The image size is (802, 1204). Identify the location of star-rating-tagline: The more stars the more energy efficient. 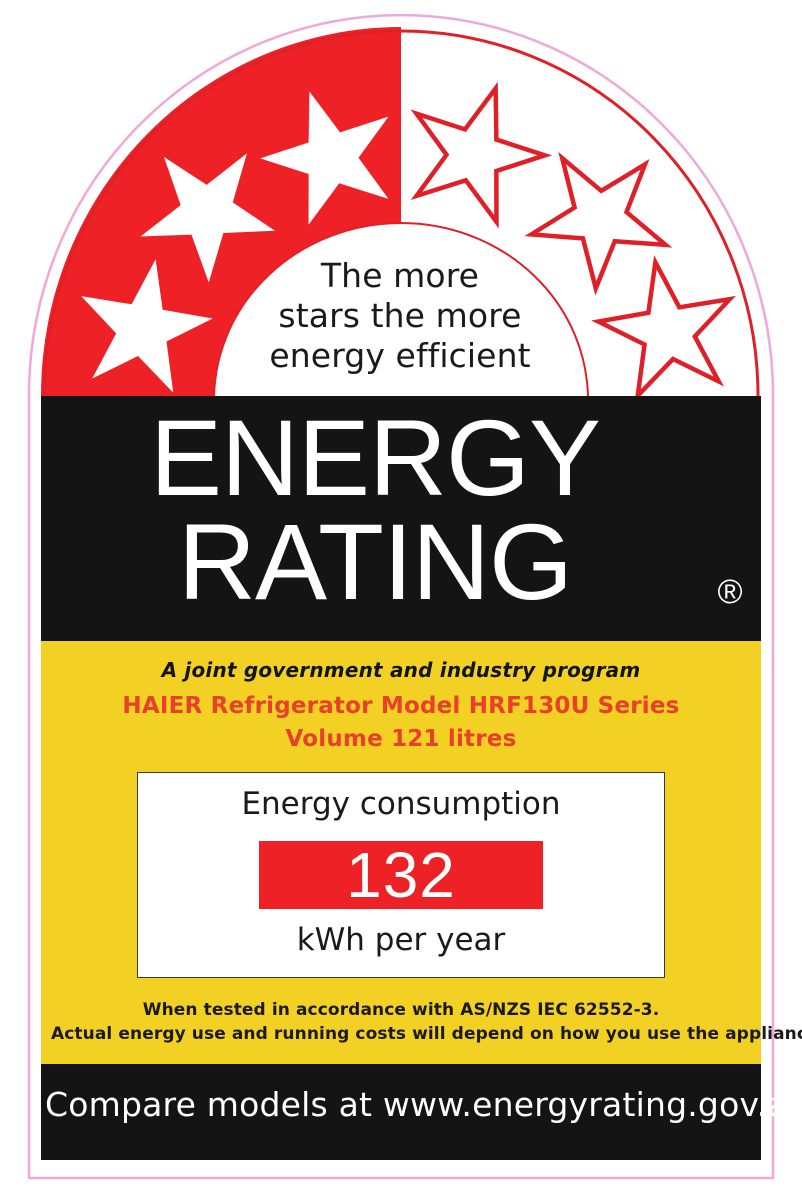
(400, 316).